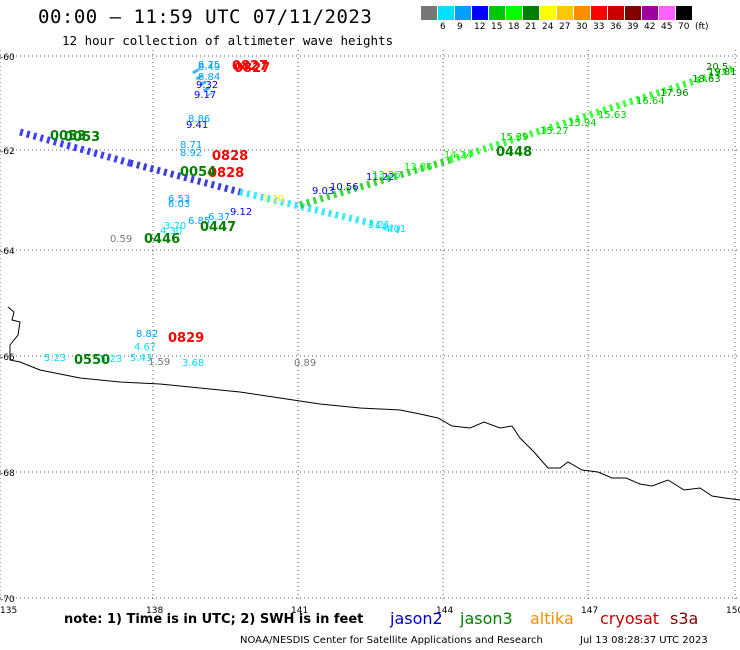 Image resolution: width=740 pixels, height=650 pixels. What do you see at coordinates (650, 101) in the screenshot?
I see `wave-height-value: 16.64` at bounding box center [650, 101].